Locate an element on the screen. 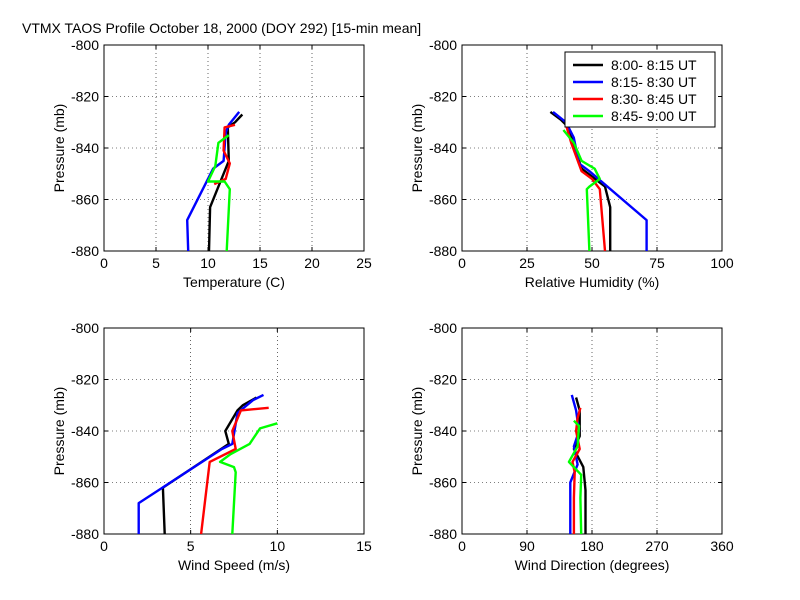 The height and width of the screenshot is (600, 800). temperature-x-tick-label: 5 is located at coordinates (156, 263).